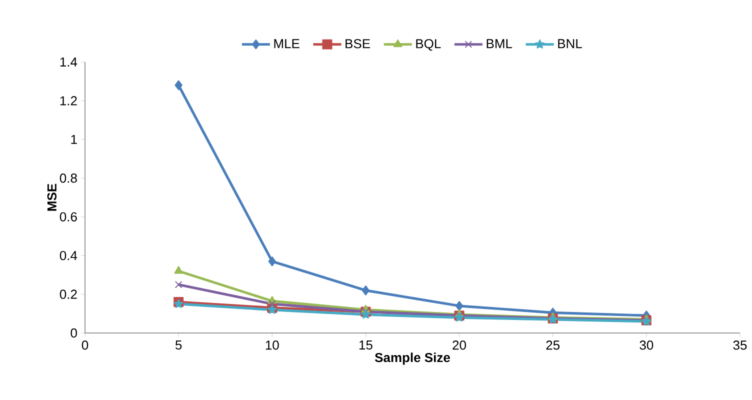 Image resolution: width=752 pixels, height=400 pixels. Describe the element at coordinates (570, 43) in the screenshot. I see `legend-label: BNL` at that location.